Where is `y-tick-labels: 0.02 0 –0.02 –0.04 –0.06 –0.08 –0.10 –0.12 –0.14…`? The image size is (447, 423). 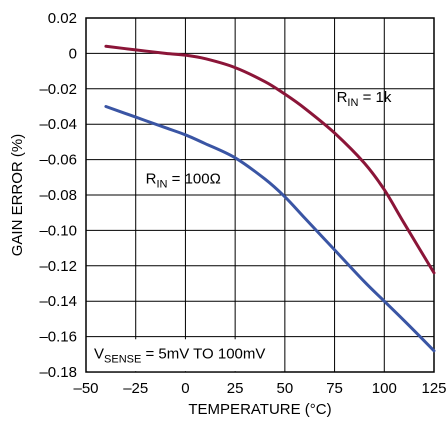
y-tick-labels: 0.02 0 –0.02 –0.04 –0.06 –0.08 –0.10 –0.12 –0.14… is located at coordinates (58, 195).